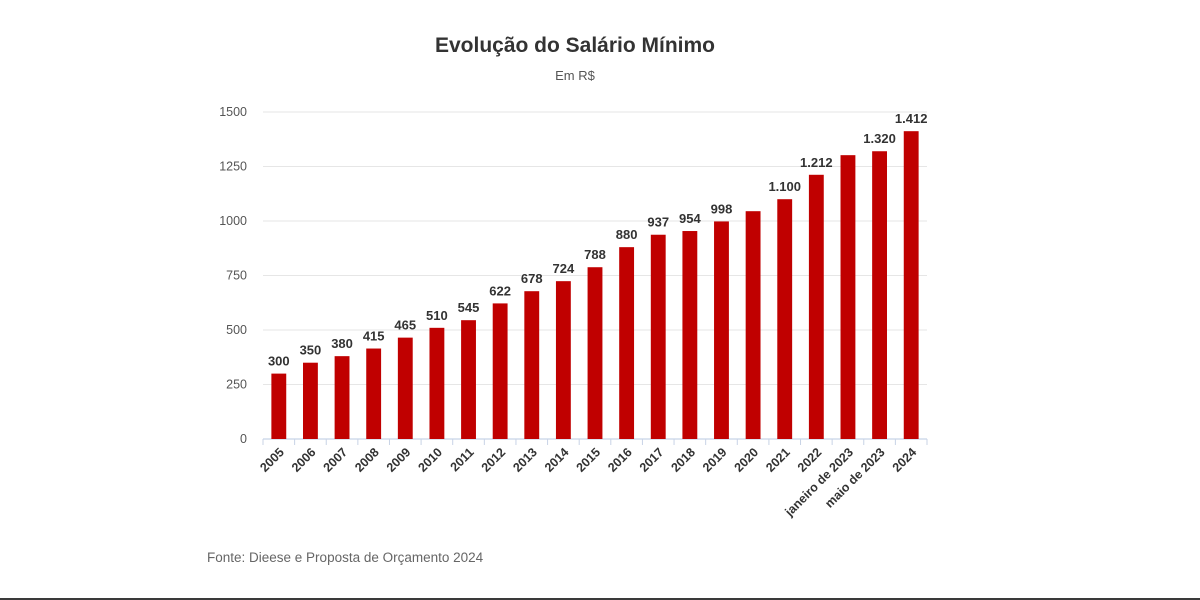 This screenshot has height=600, width=1200. I want to click on data-label: 510, so click(437, 315).